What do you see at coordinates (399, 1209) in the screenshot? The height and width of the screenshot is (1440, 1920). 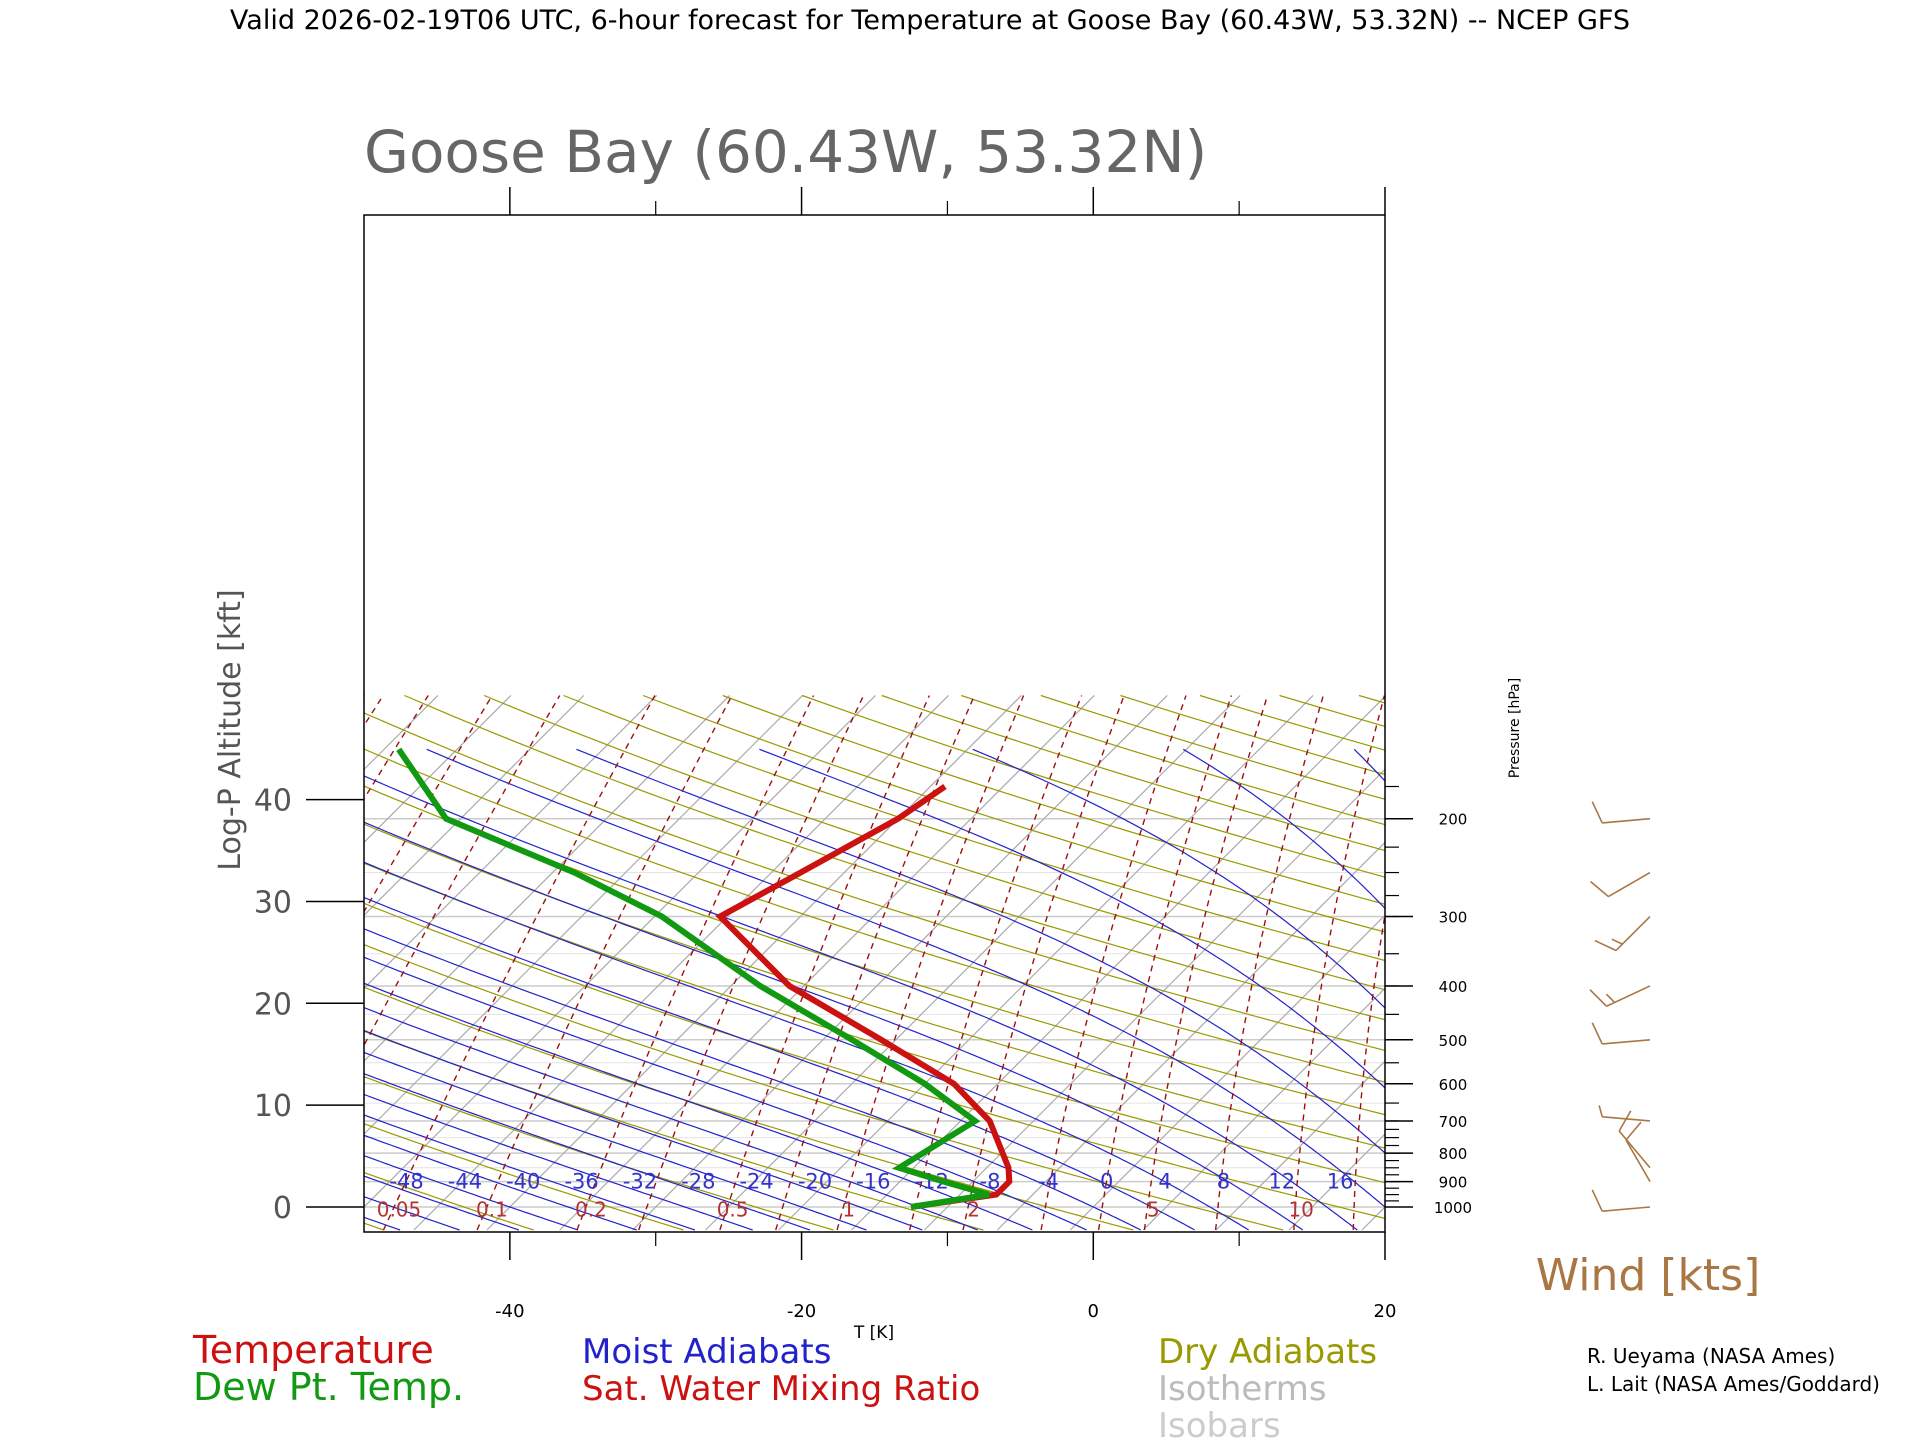 I see `mixing-ratio-label: 0.05` at bounding box center [399, 1209].